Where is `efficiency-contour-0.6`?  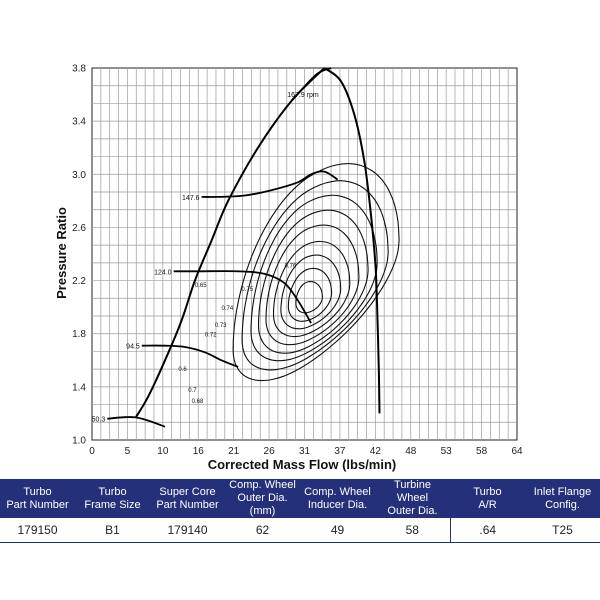
efficiency-contour-0.6 is located at coordinates (316, 272).